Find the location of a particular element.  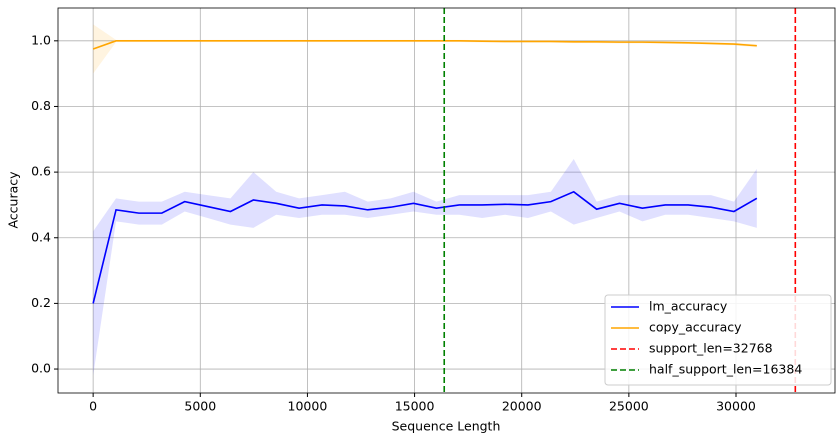

confidence-band is located at coordinates (425, 49).